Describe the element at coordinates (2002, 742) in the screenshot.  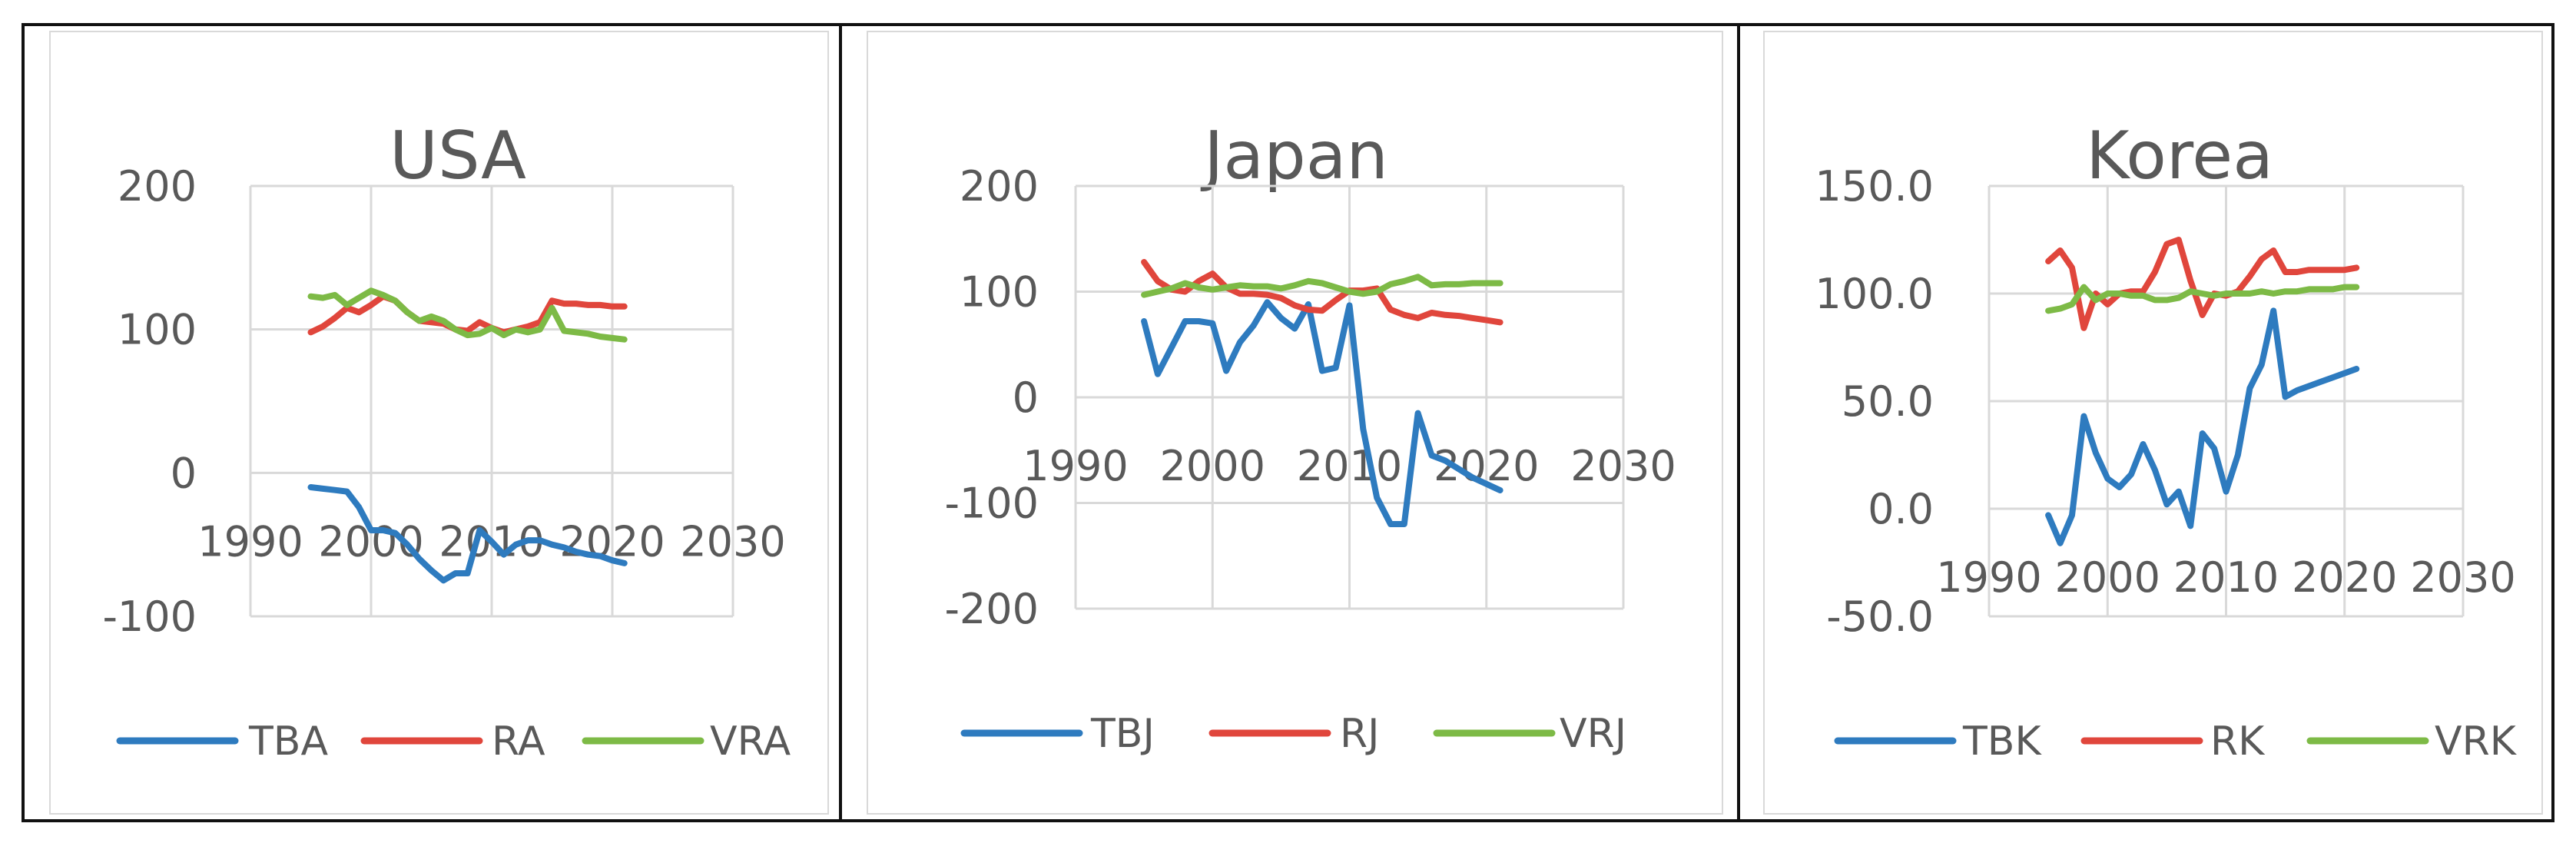
I see `legend-label-tbk: TBK` at that location.